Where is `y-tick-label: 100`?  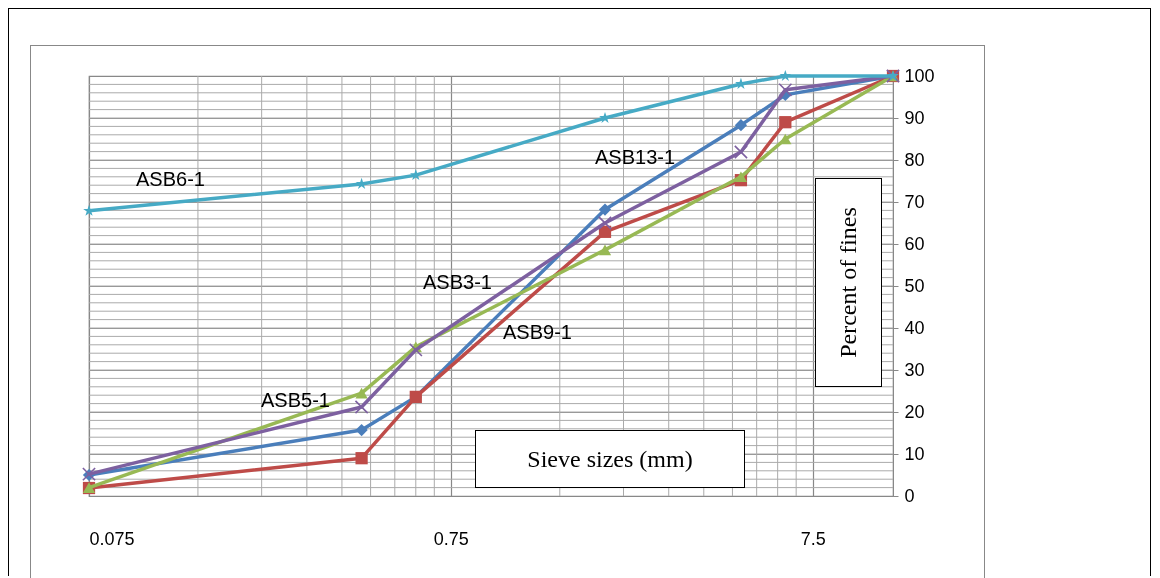 y-tick-label: 100 is located at coordinates (919, 75).